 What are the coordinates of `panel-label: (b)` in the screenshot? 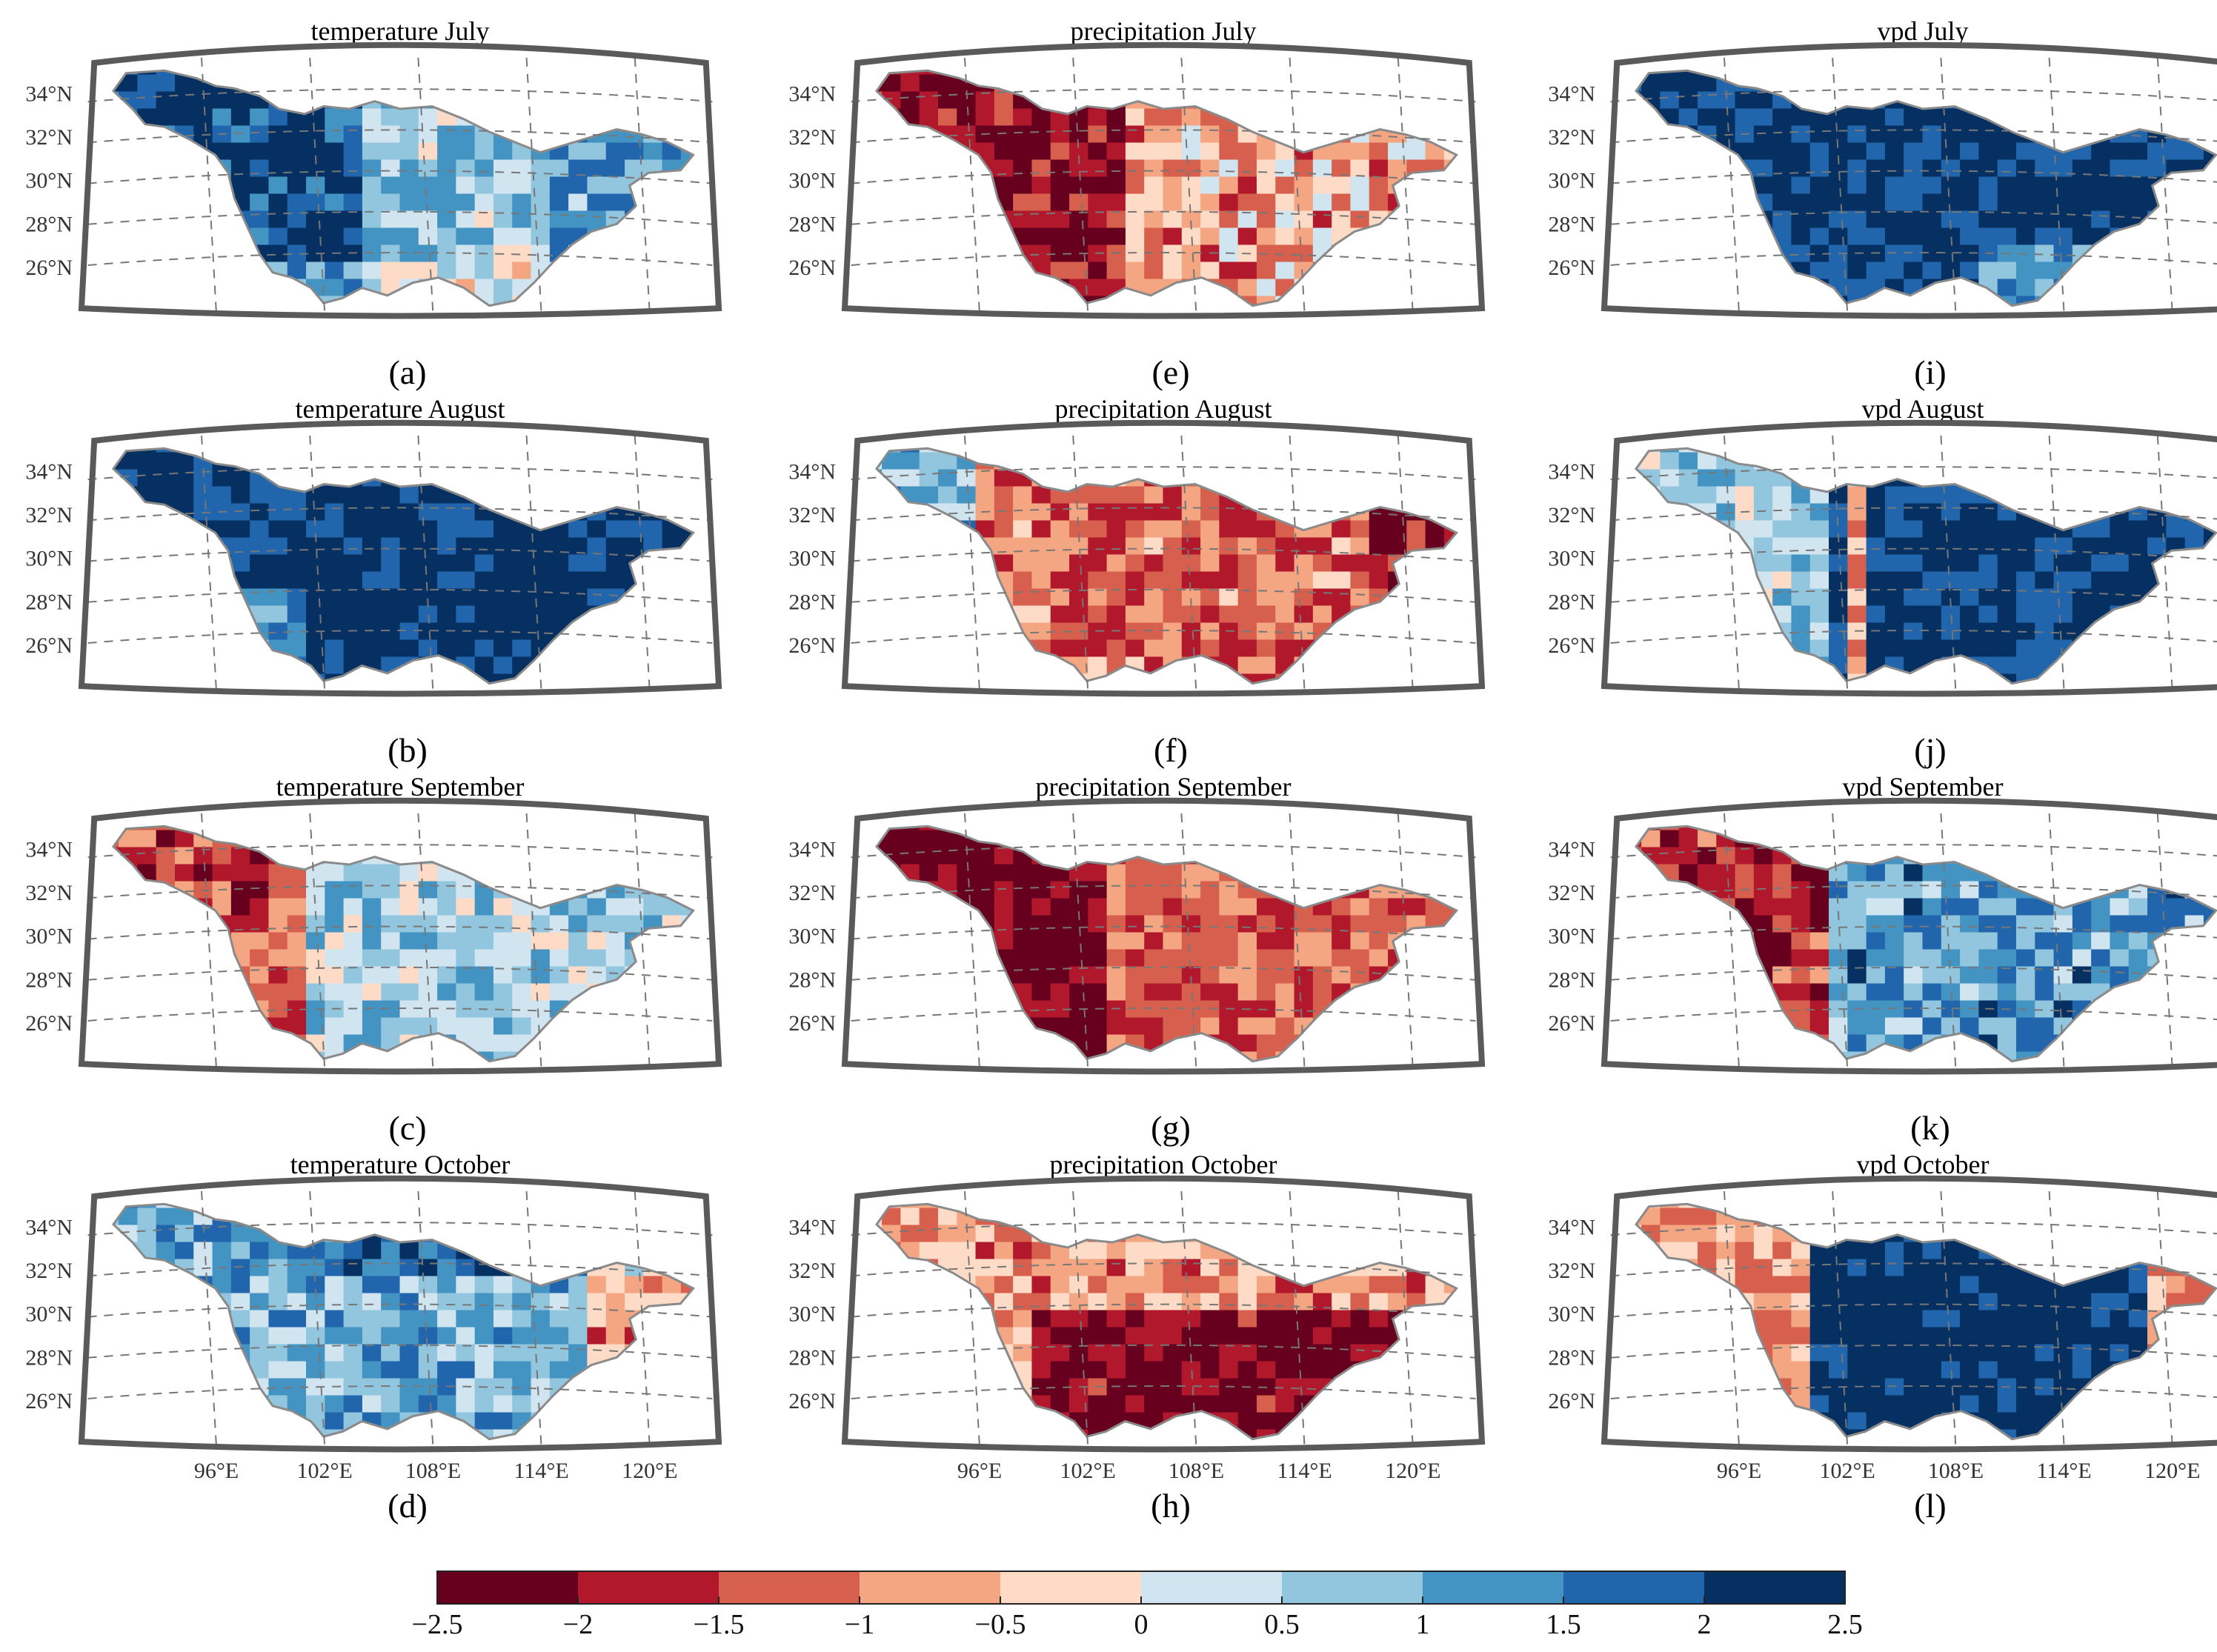 It's located at (408, 750).